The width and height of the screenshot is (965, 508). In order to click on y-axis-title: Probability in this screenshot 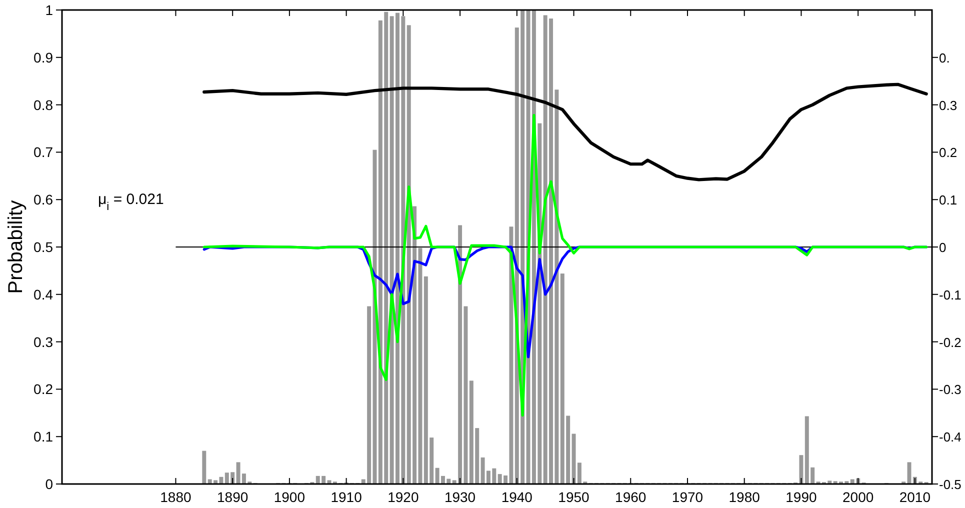, I will do `click(16, 247)`.